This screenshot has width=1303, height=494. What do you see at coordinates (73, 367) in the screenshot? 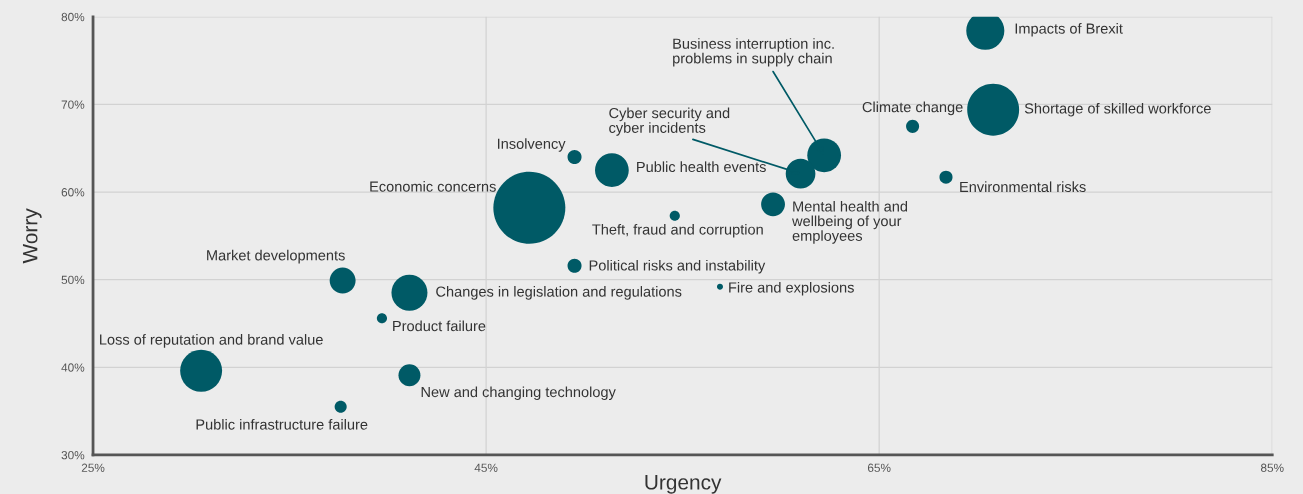
I see `y-tick-label: 40%` at bounding box center [73, 367].